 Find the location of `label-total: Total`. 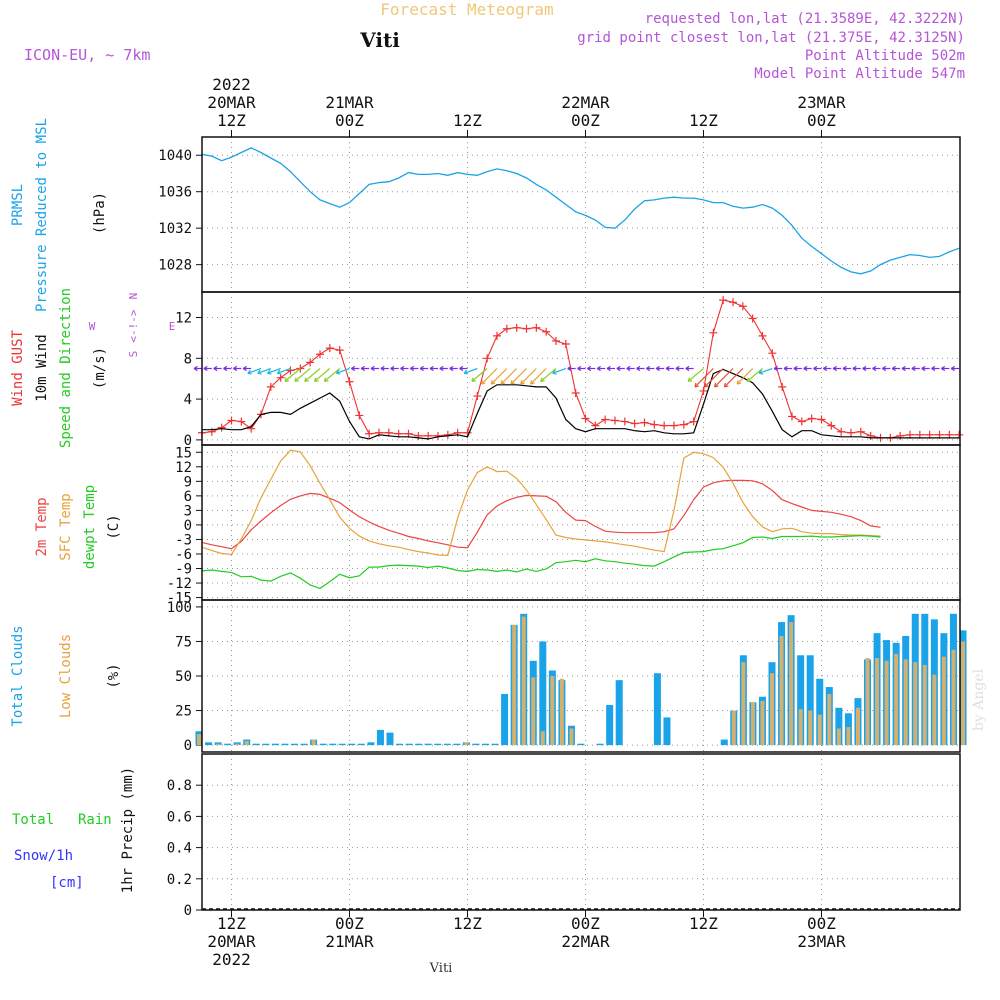

label-total: Total is located at coordinates (33, 820).